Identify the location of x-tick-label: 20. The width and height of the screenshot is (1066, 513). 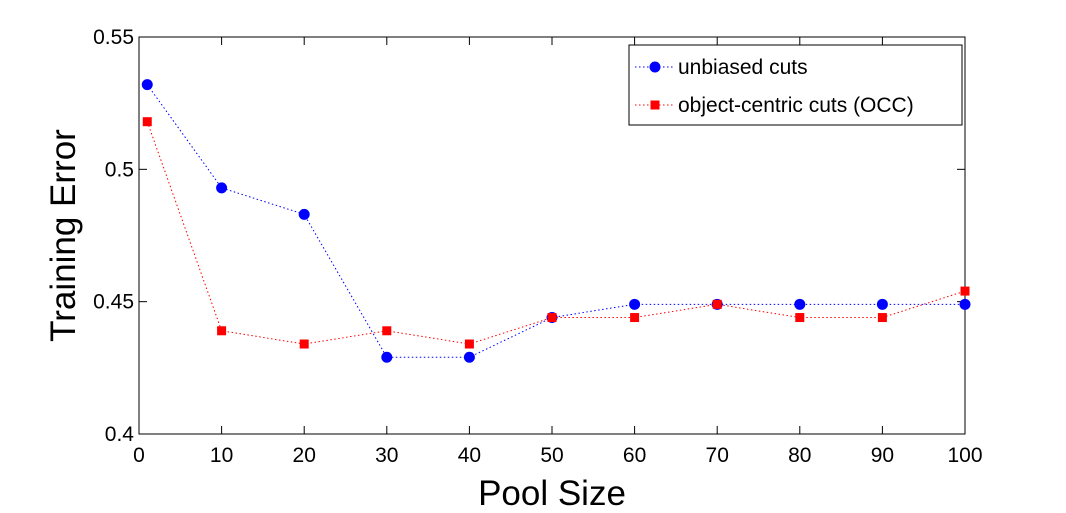
(304, 455).